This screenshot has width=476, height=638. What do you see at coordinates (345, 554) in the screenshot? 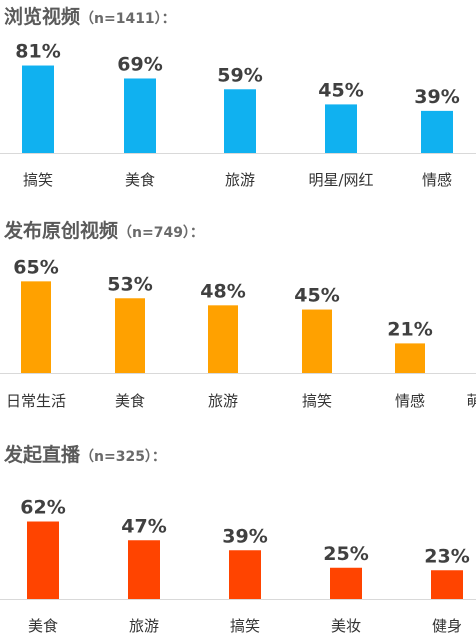
I see `value-label: 25%` at bounding box center [345, 554].